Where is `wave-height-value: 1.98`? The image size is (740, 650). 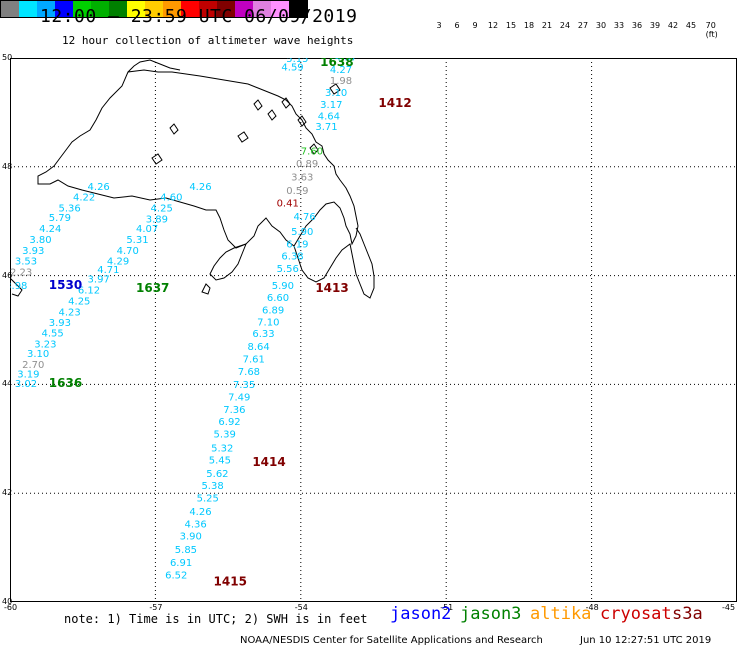
wave-height-value: 1.98 is located at coordinates (341, 81).